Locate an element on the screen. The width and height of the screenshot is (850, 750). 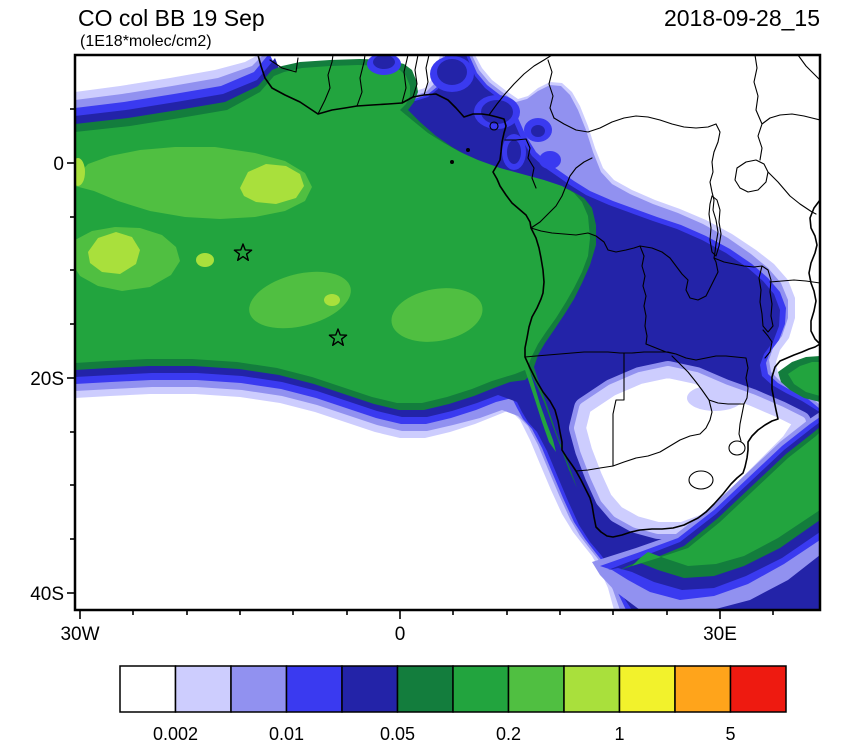
southern-africa-borders is located at coordinates (636, 407).